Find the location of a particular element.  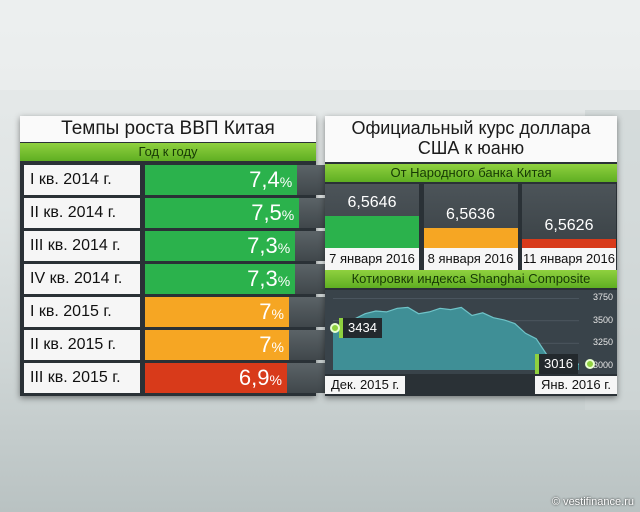

gdp-quarter-label: III кв. 2014 г. is located at coordinates (82, 246).